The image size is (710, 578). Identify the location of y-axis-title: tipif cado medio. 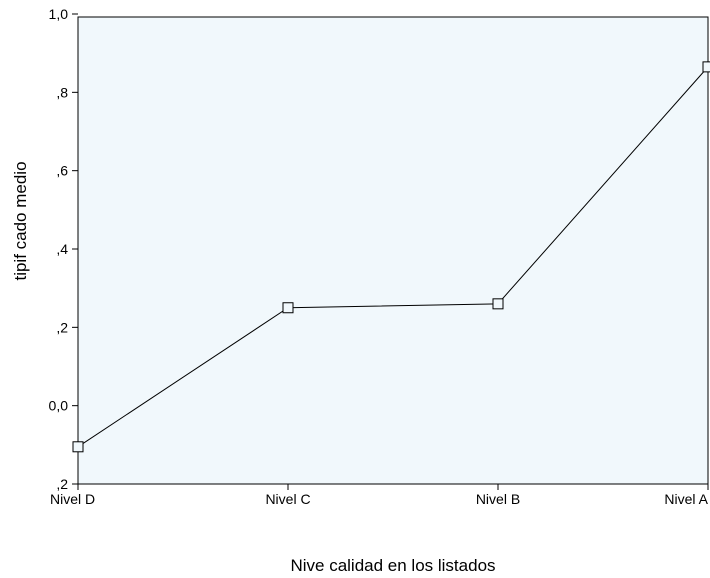
(20, 220).